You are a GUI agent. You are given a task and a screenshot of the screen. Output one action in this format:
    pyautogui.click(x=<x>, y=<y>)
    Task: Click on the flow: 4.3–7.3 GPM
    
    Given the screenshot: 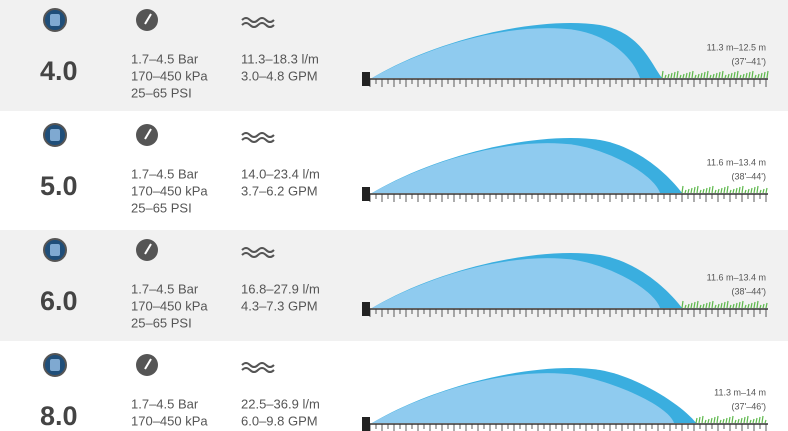 What is the action you would take?
    pyautogui.click(x=279, y=305)
    